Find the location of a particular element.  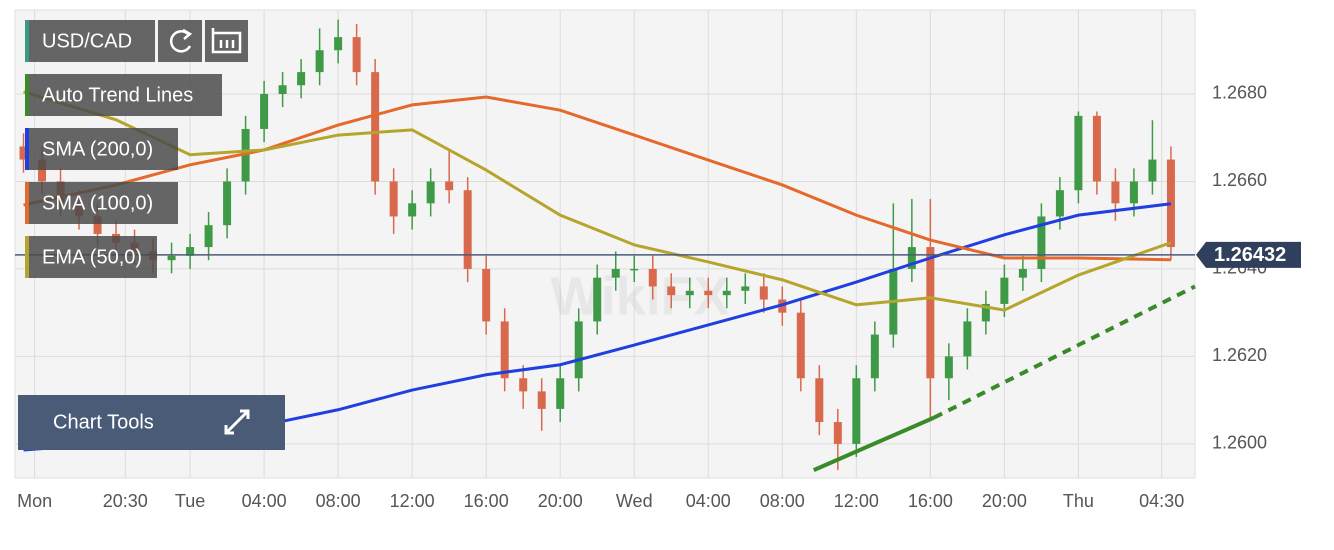

last-price-tag is located at coordinates (1248, 254).